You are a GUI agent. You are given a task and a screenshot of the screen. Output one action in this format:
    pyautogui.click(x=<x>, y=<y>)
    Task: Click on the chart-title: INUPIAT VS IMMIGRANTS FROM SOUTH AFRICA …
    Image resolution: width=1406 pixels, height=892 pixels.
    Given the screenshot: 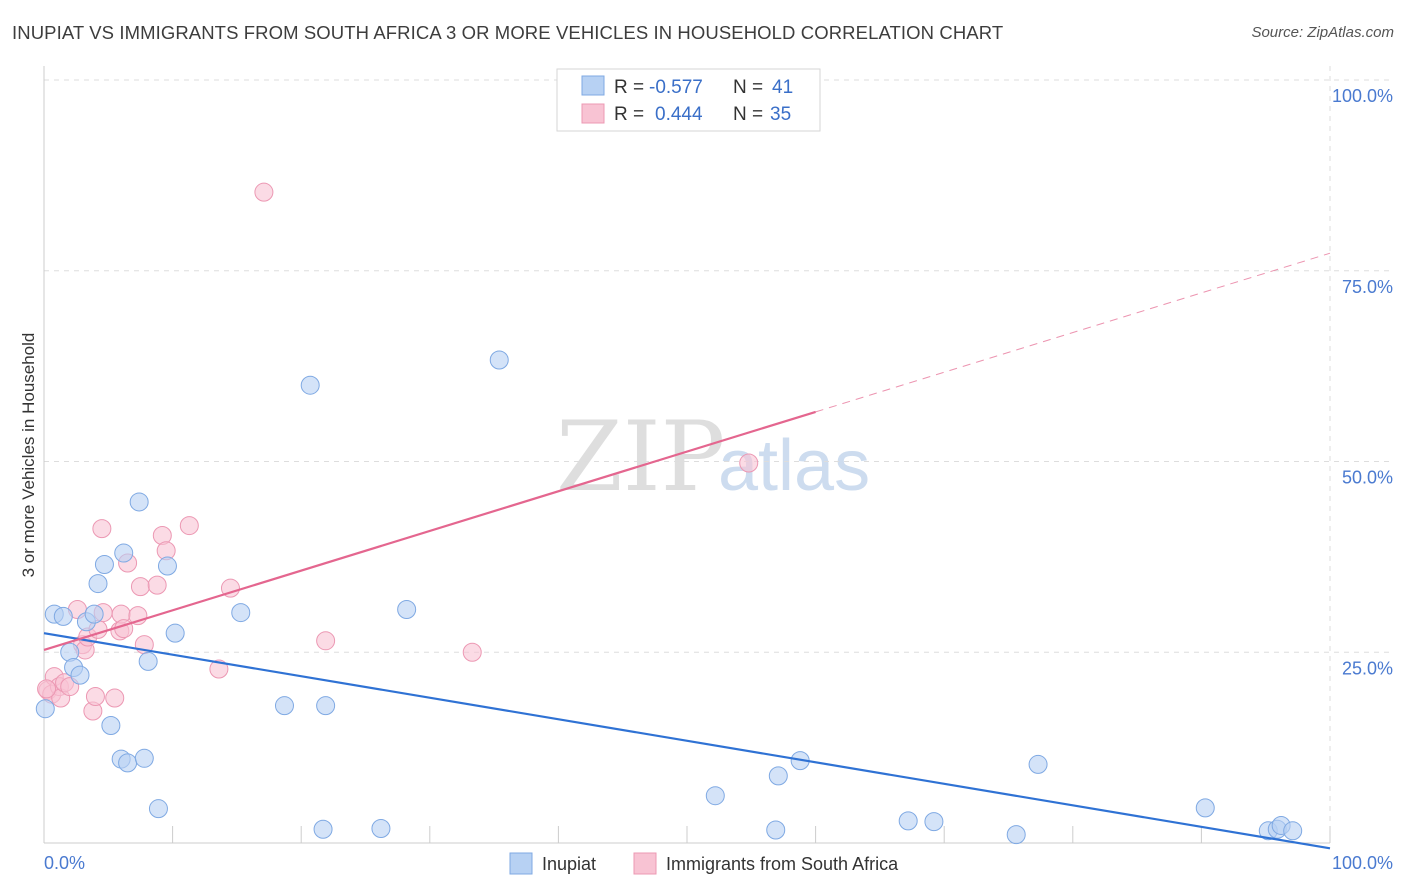 What is the action you would take?
    pyautogui.click(x=508, y=32)
    